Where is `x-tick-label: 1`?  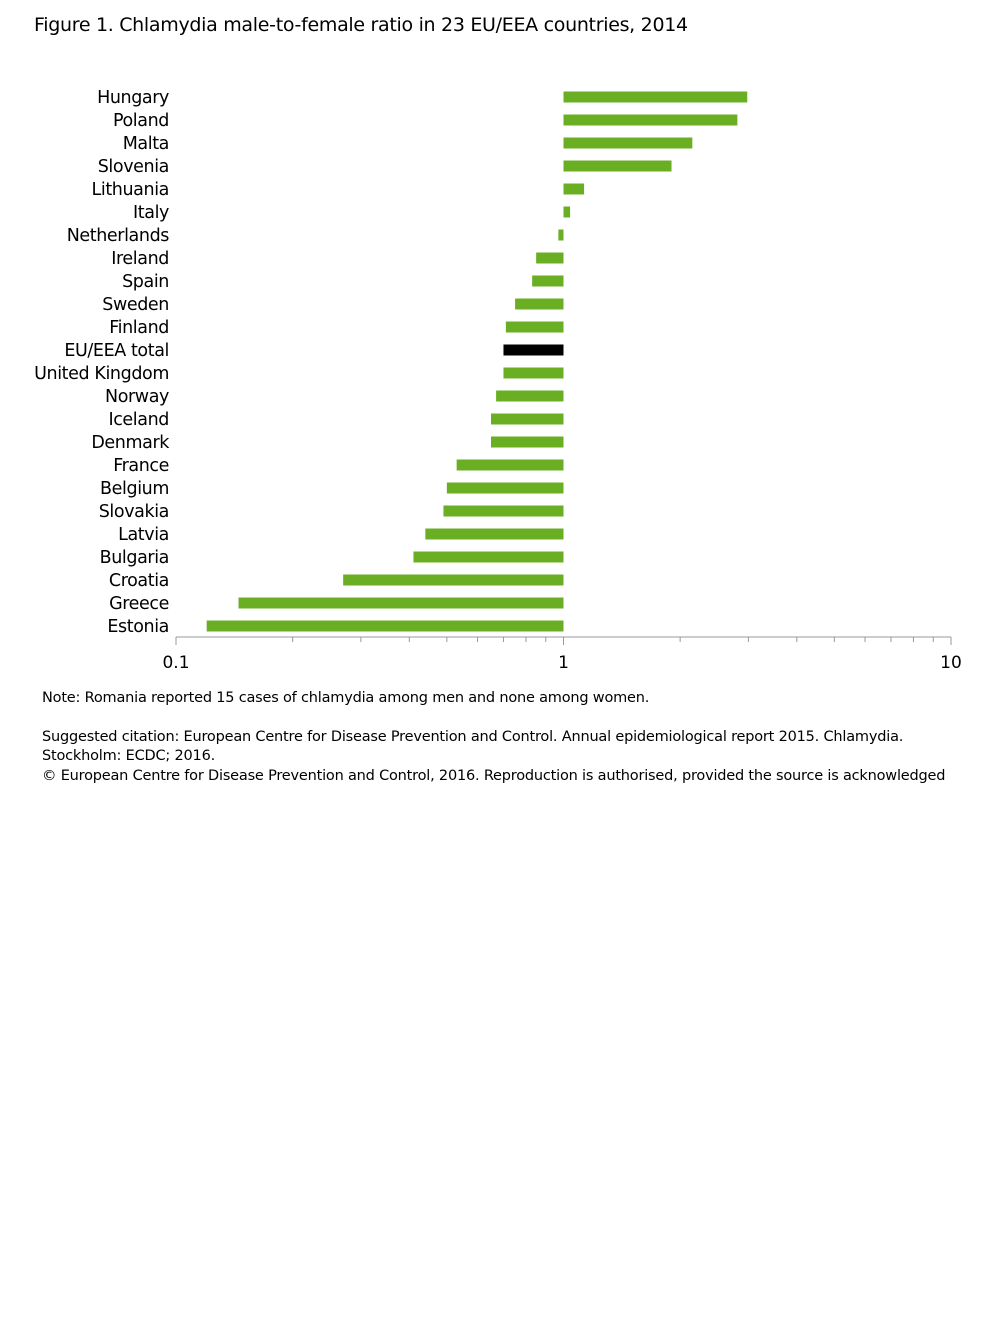
x-tick-label: 1 is located at coordinates (563, 663).